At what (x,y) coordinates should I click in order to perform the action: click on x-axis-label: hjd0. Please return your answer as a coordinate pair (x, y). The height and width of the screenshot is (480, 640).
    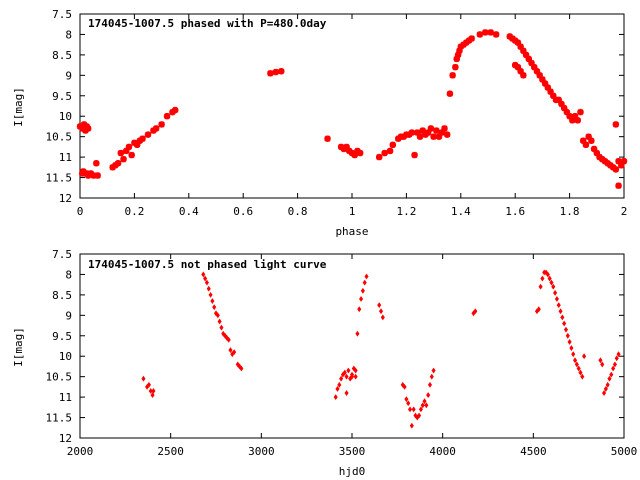
    Looking at the image, I should click on (352, 471).